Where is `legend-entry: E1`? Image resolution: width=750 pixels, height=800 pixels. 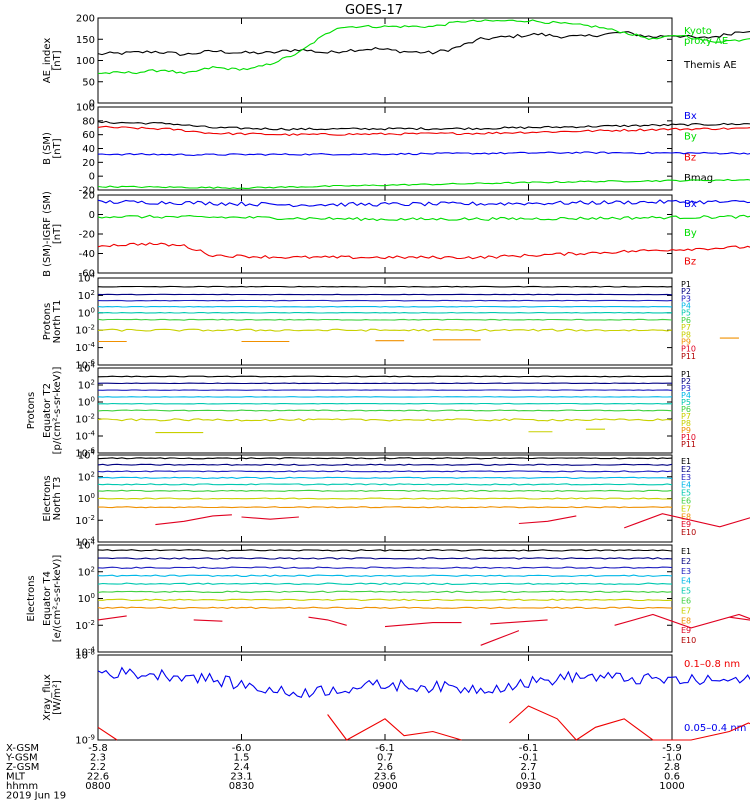
legend-entry: E1 is located at coordinates (686, 551).